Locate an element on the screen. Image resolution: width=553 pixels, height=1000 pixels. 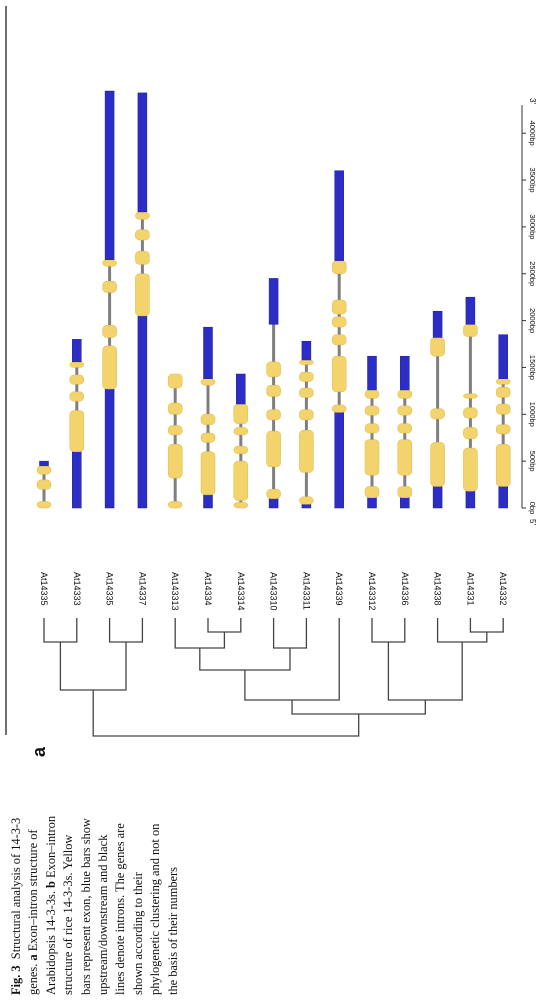
axis-tick-label: 2500bp is located at coordinates (532, 273).